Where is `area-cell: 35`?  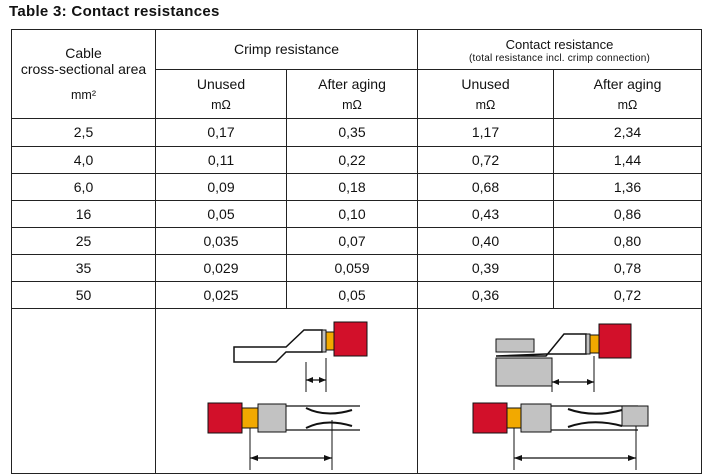 area-cell: 35 is located at coordinates (83, 268).